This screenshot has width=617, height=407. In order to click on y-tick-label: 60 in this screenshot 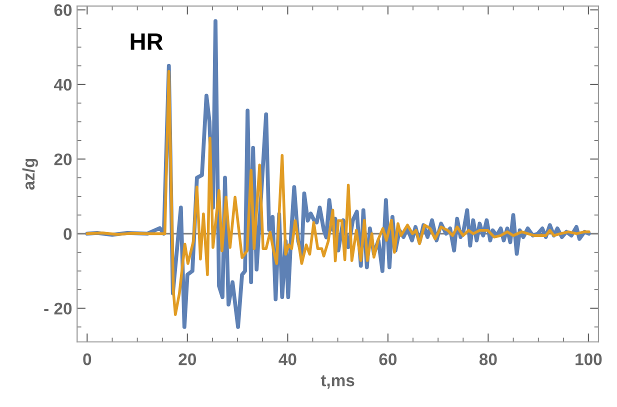, I will do `click(63, 10)`.